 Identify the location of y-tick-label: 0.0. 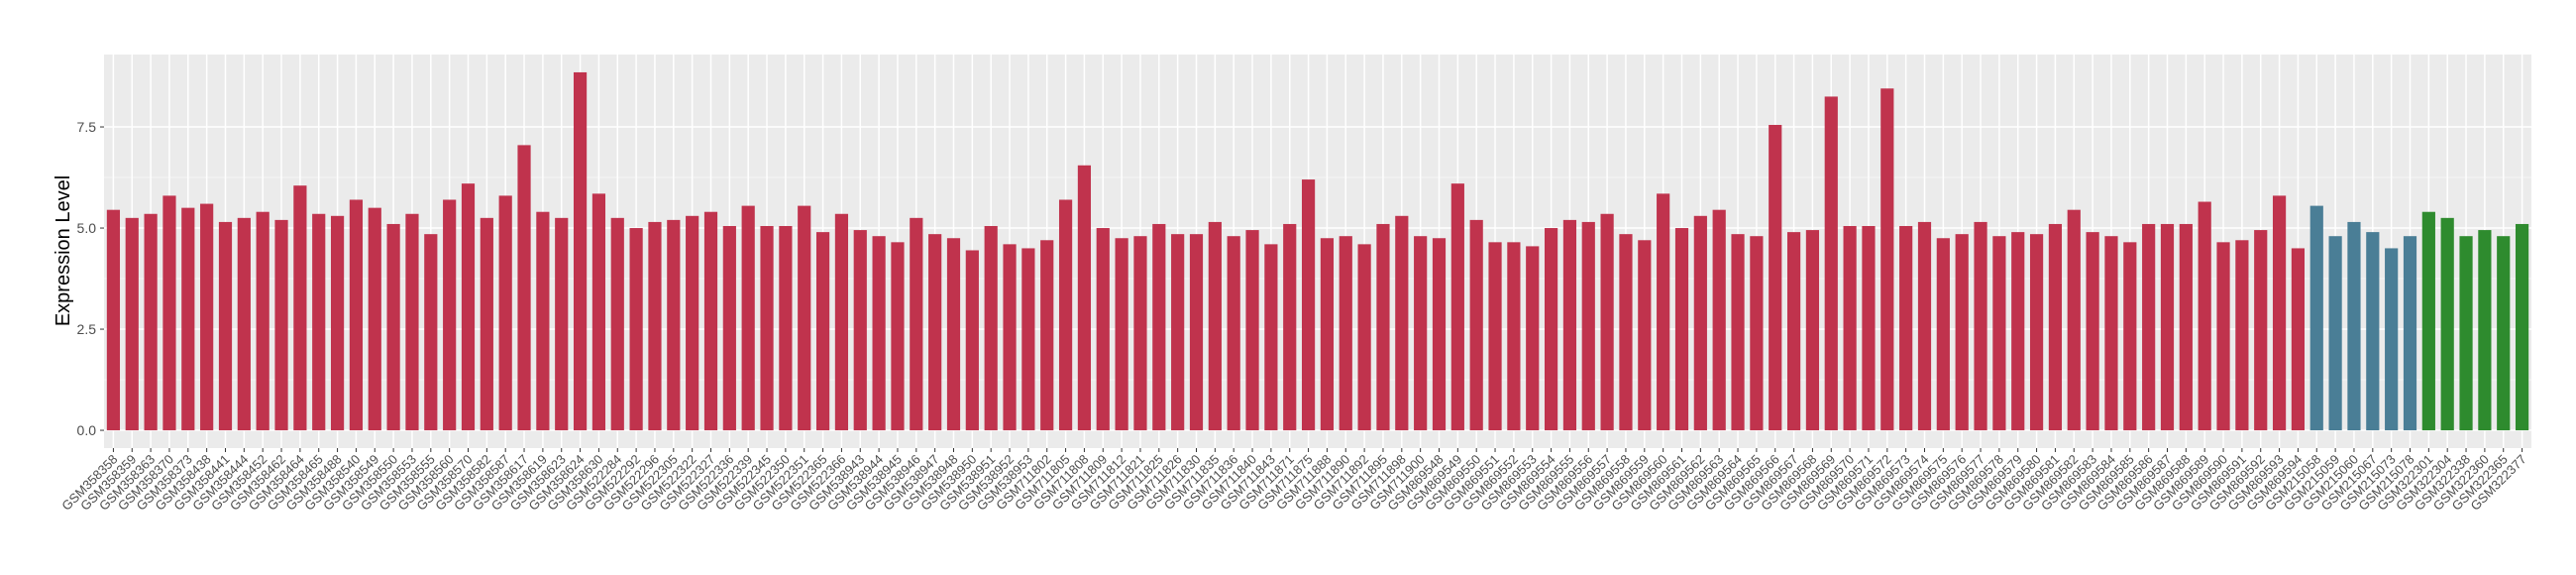
(87, 430).